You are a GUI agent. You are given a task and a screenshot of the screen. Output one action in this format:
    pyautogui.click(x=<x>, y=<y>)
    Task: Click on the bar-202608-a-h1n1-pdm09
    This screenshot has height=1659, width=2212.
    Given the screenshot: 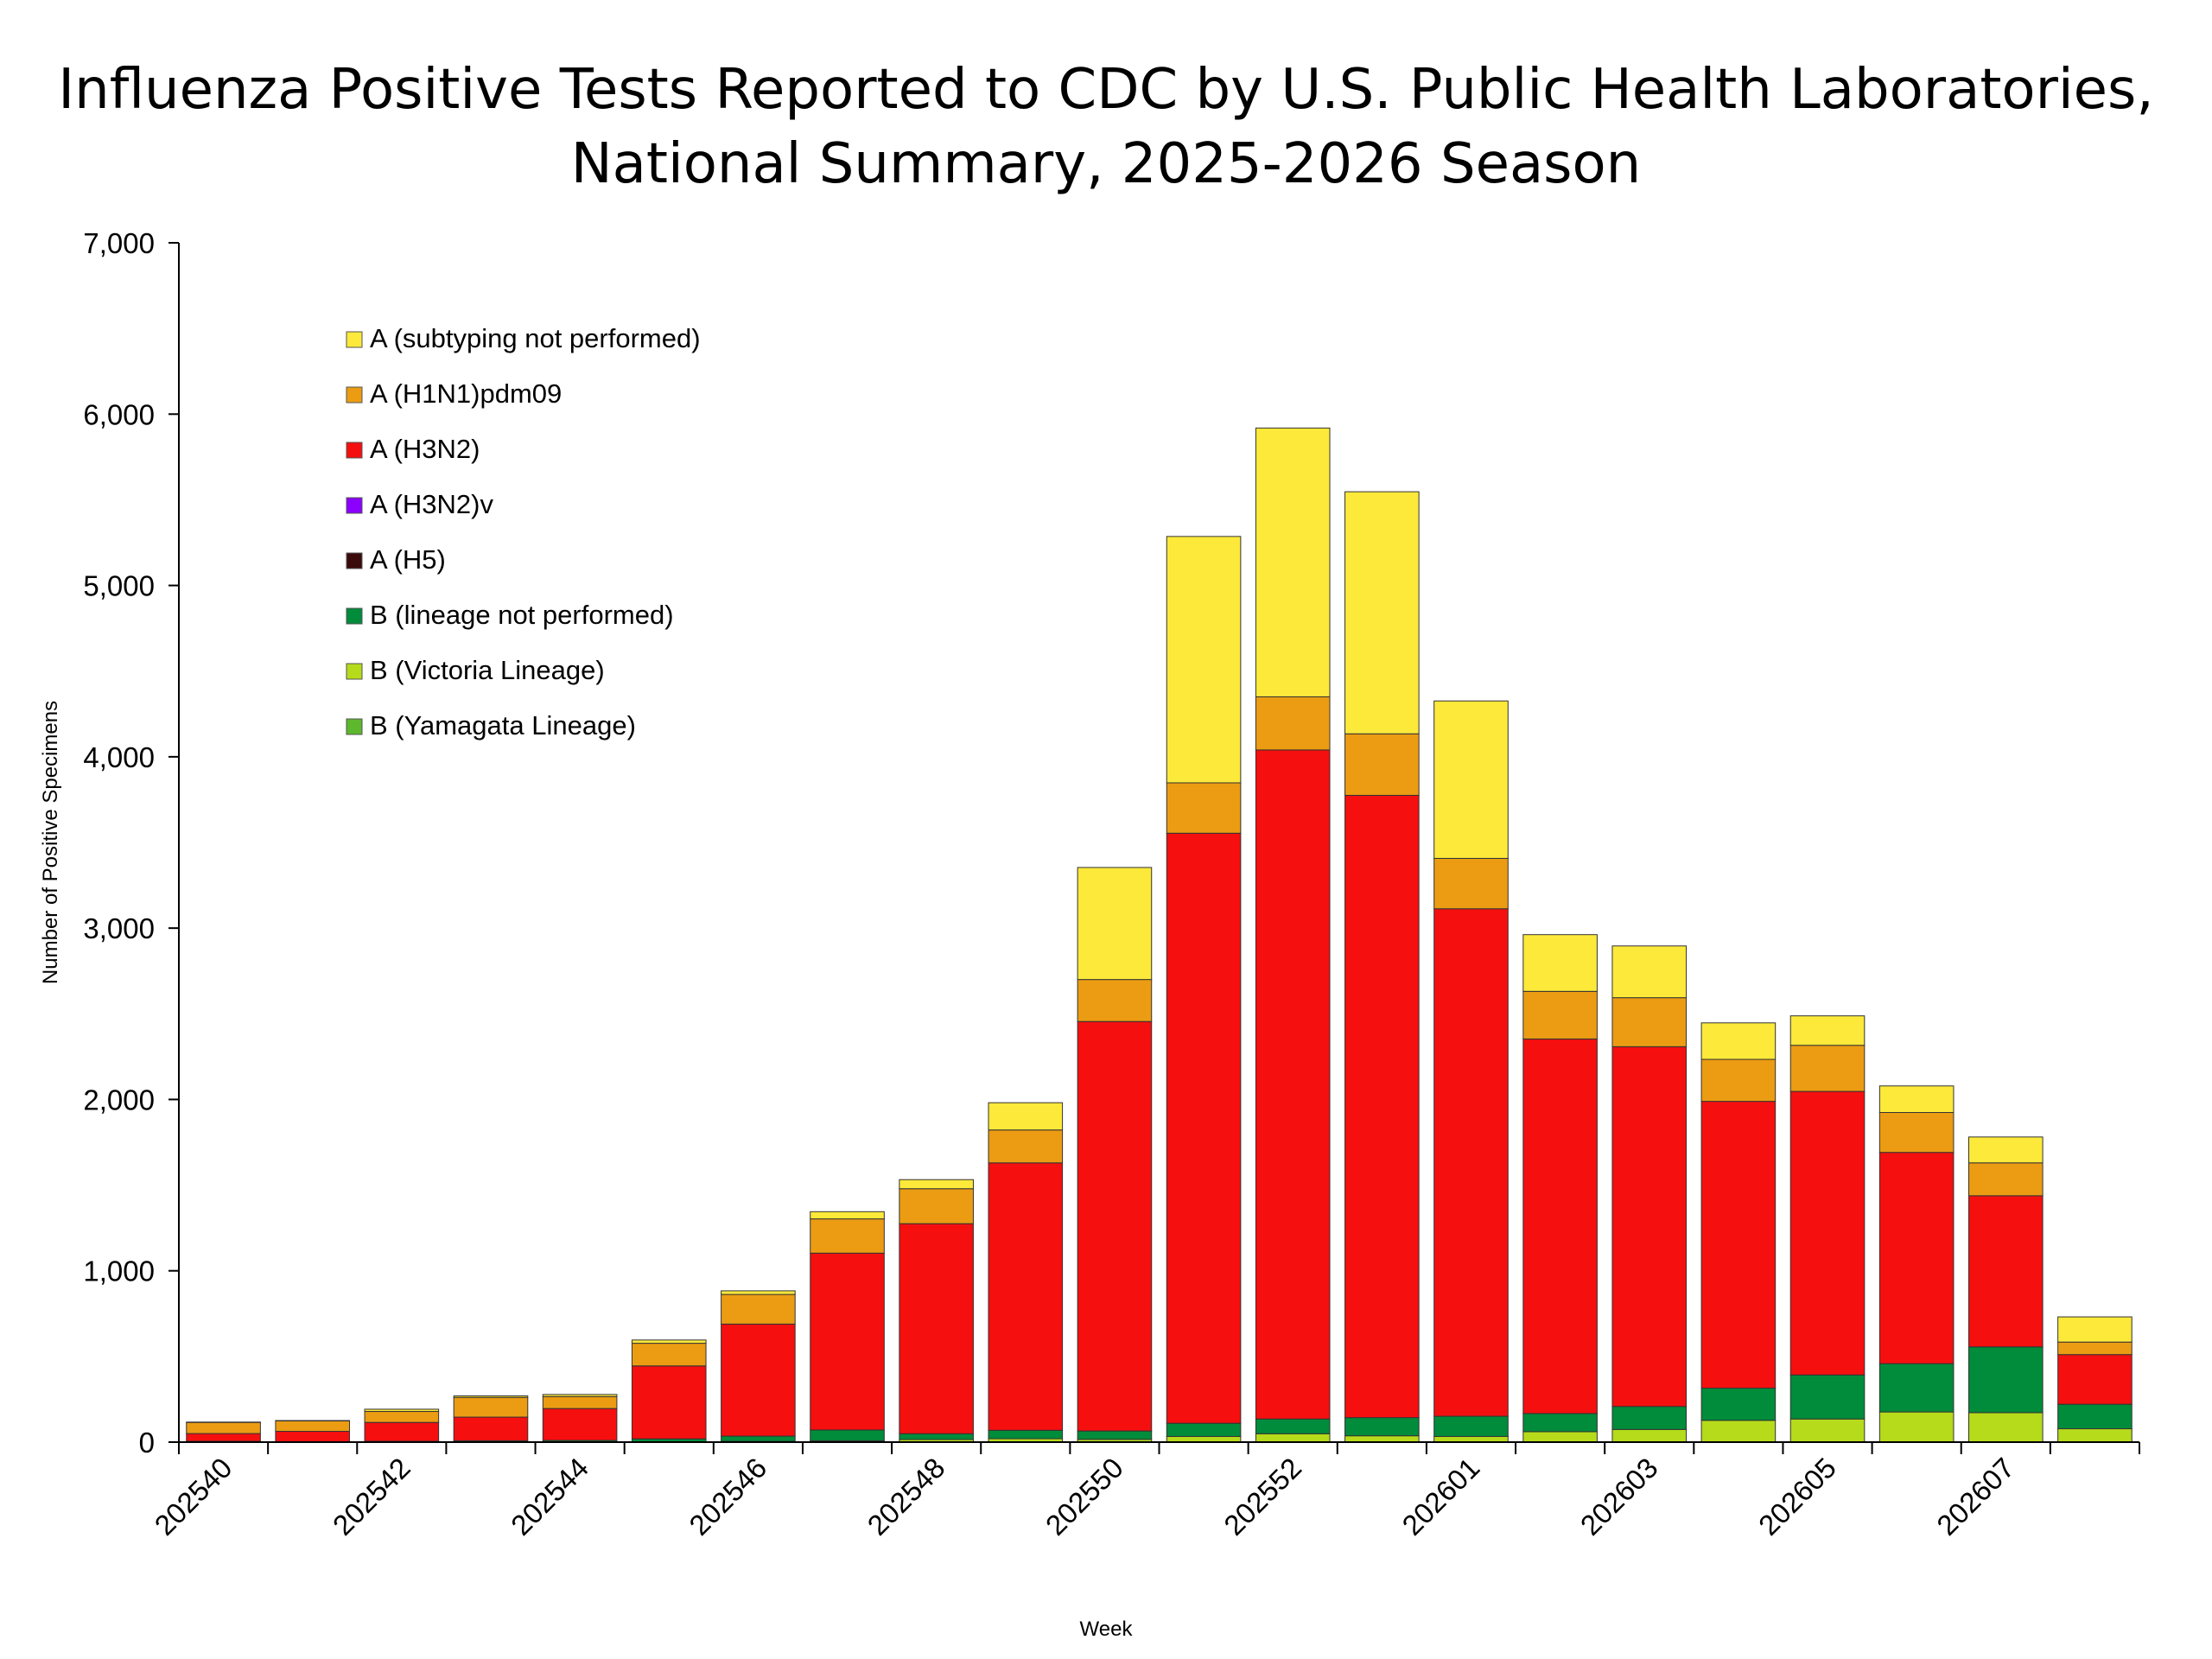 What is the action you would take?
    pyautogui.click(x=2095, y=1348)
    